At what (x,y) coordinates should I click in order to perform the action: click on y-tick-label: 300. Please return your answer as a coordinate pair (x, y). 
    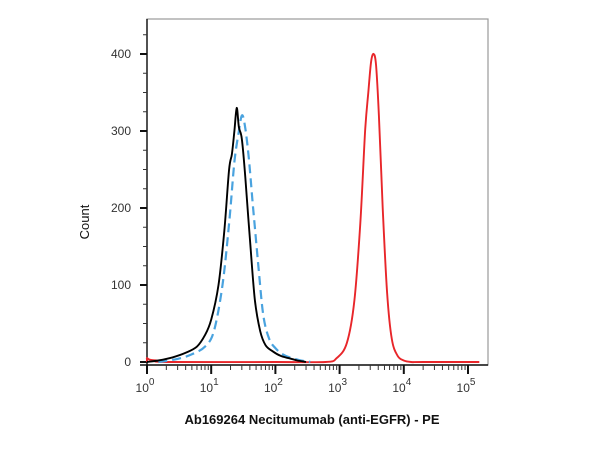
    Looking at the image, I should click on (121, 131).